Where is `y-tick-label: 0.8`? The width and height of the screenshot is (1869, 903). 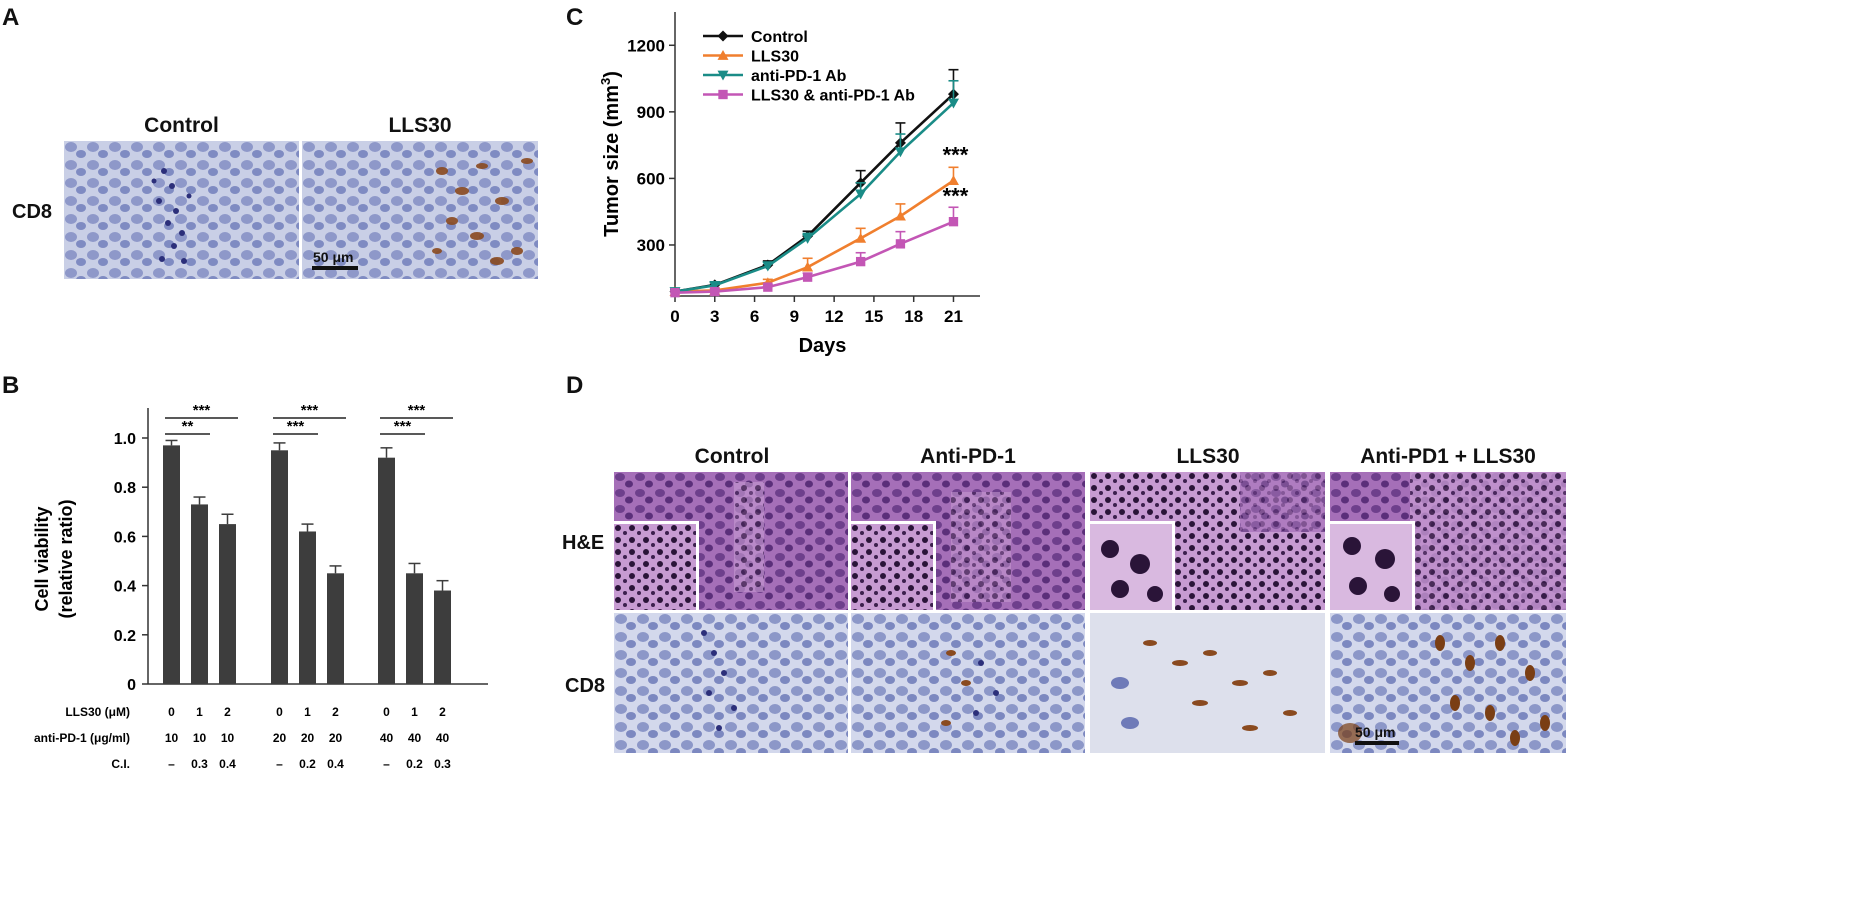 y-tick-label: 0.8 is located at coordinates (125, 488).